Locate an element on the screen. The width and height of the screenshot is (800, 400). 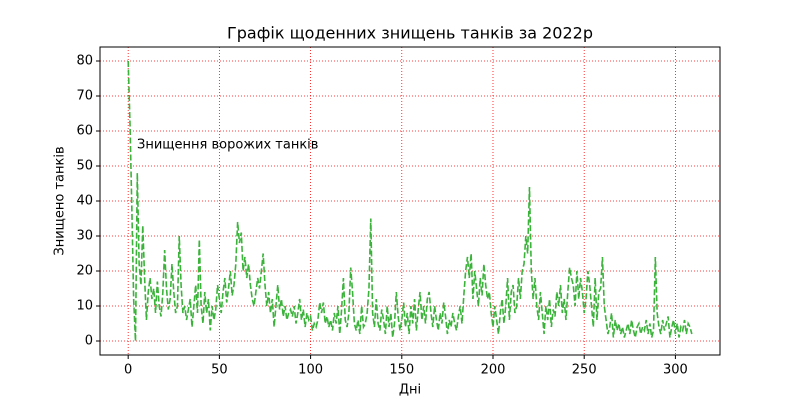
x-tick-label: 300 is located at coordinates (675, 370).